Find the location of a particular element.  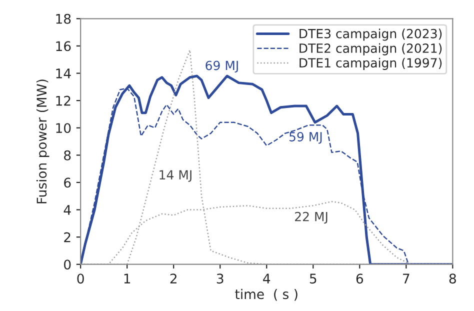

x-tick-label: 4 is located at coordinates (266, 279).